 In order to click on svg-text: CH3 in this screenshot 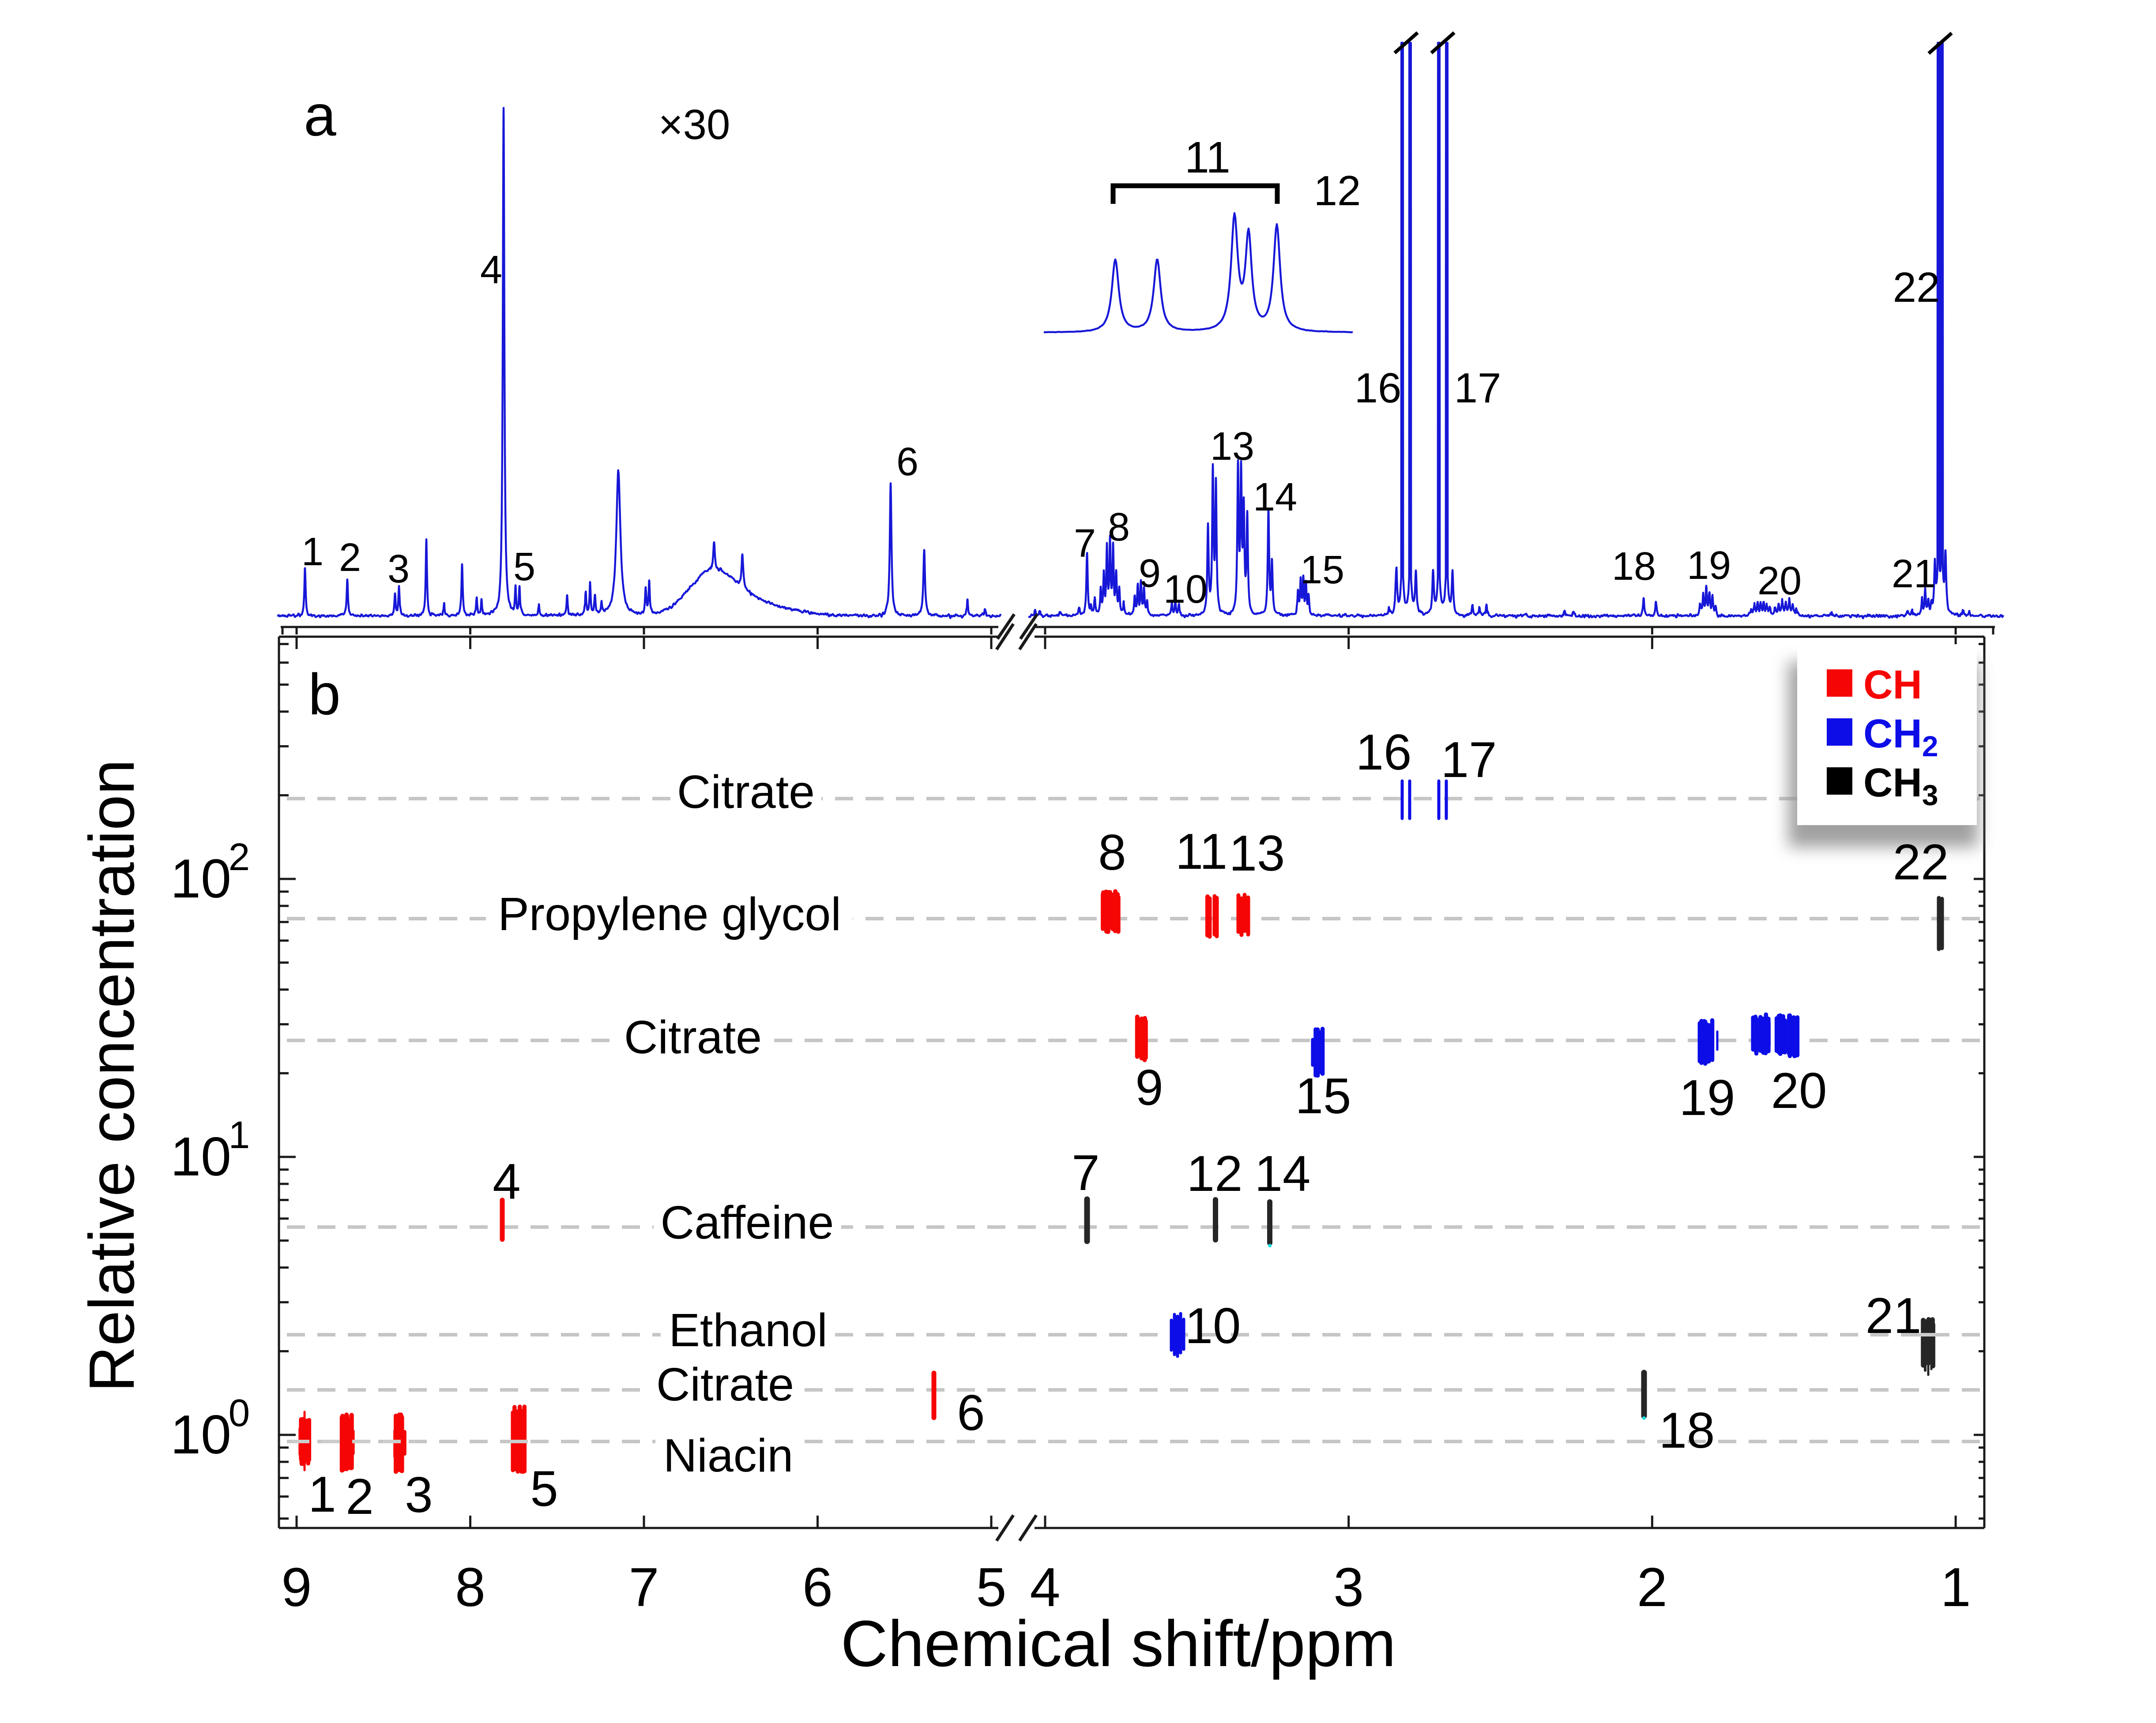, I will do `click(1900, 785)`.